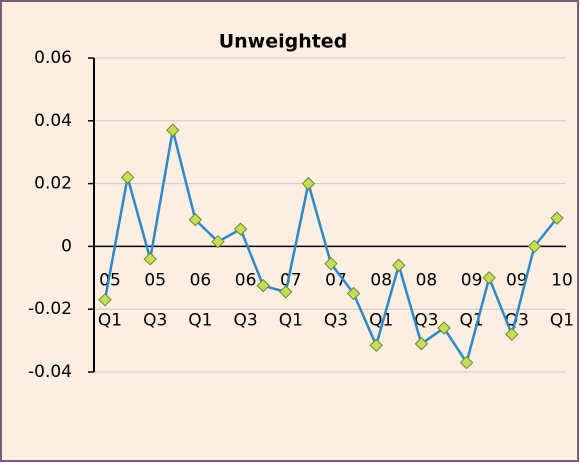  Describe the element at coordinates (53, 58) in the screenshot. I see `y-tick-label: 0.06` at that location.